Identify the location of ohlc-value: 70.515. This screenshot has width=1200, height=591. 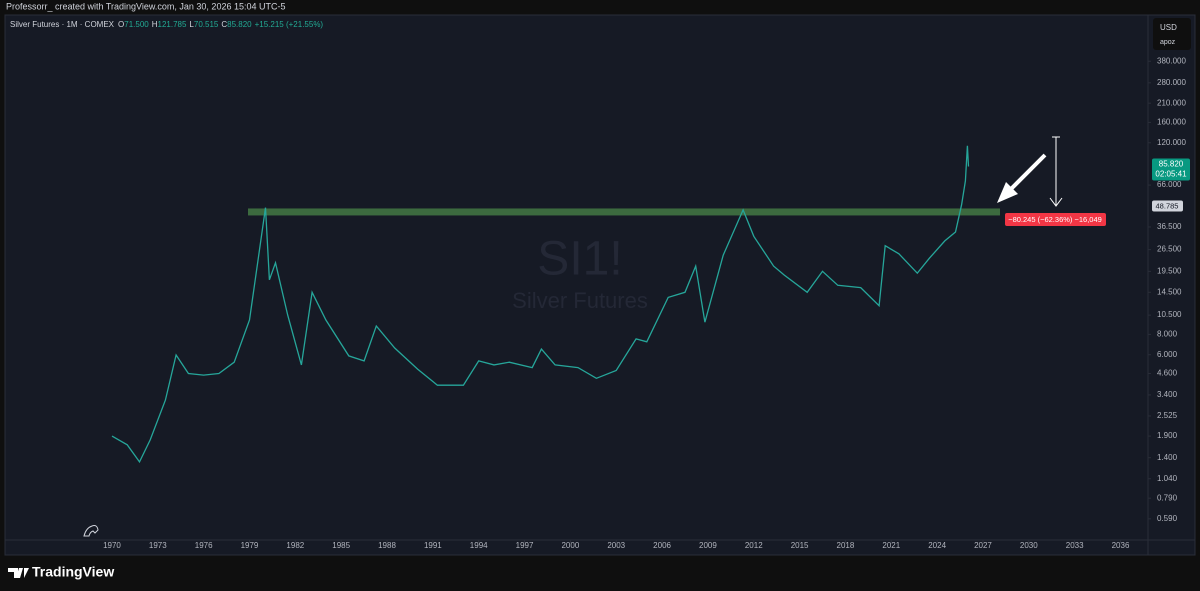
(206, 24).